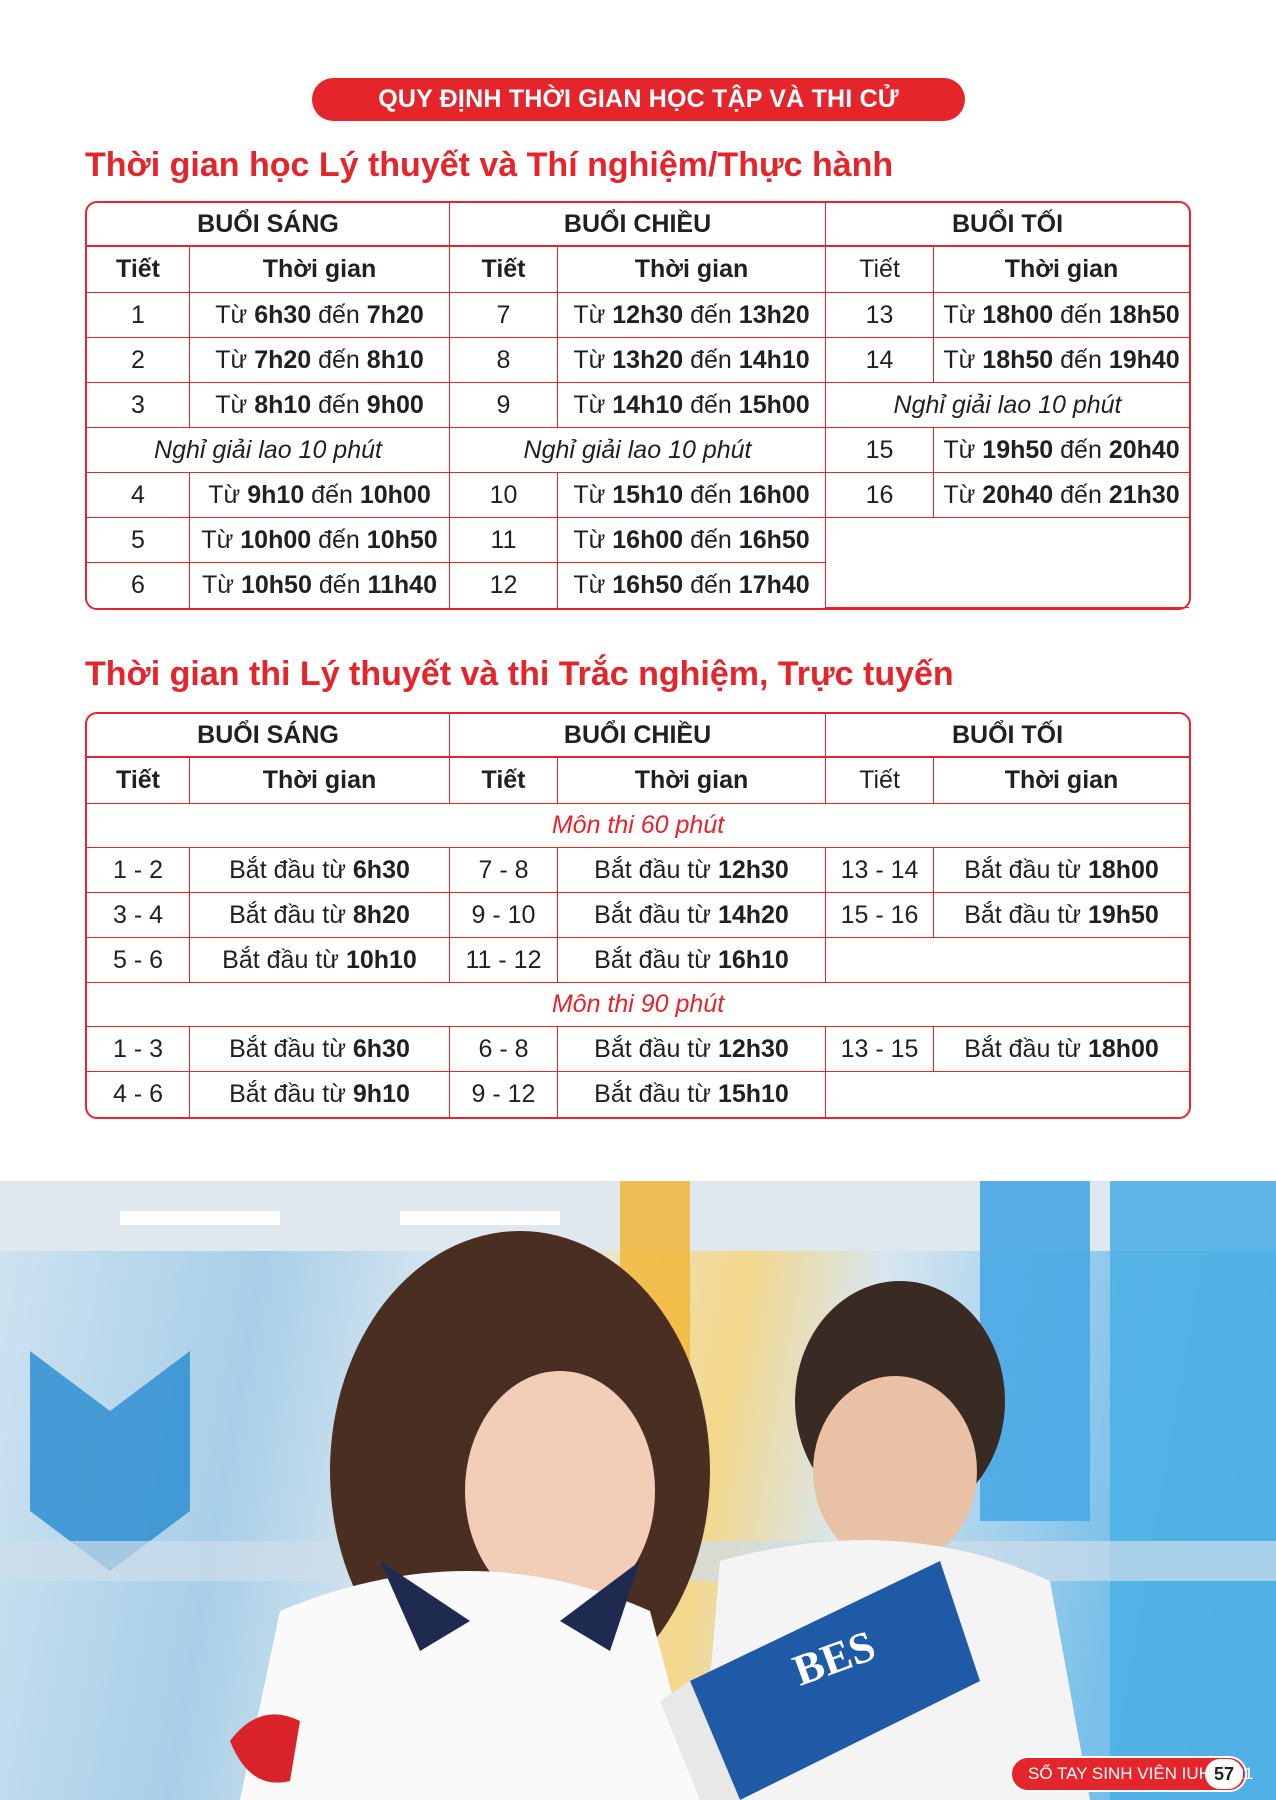 This screenshot has height=1800, width=1276. Describe the element at coordinates (138, 315) in the screenshot. I see `period-cell: 1` at that location.